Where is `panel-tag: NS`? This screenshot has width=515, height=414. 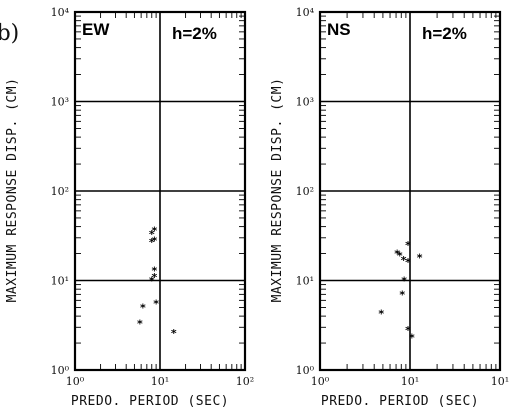
panel-tag: NS is located at coordinates (339, 29).